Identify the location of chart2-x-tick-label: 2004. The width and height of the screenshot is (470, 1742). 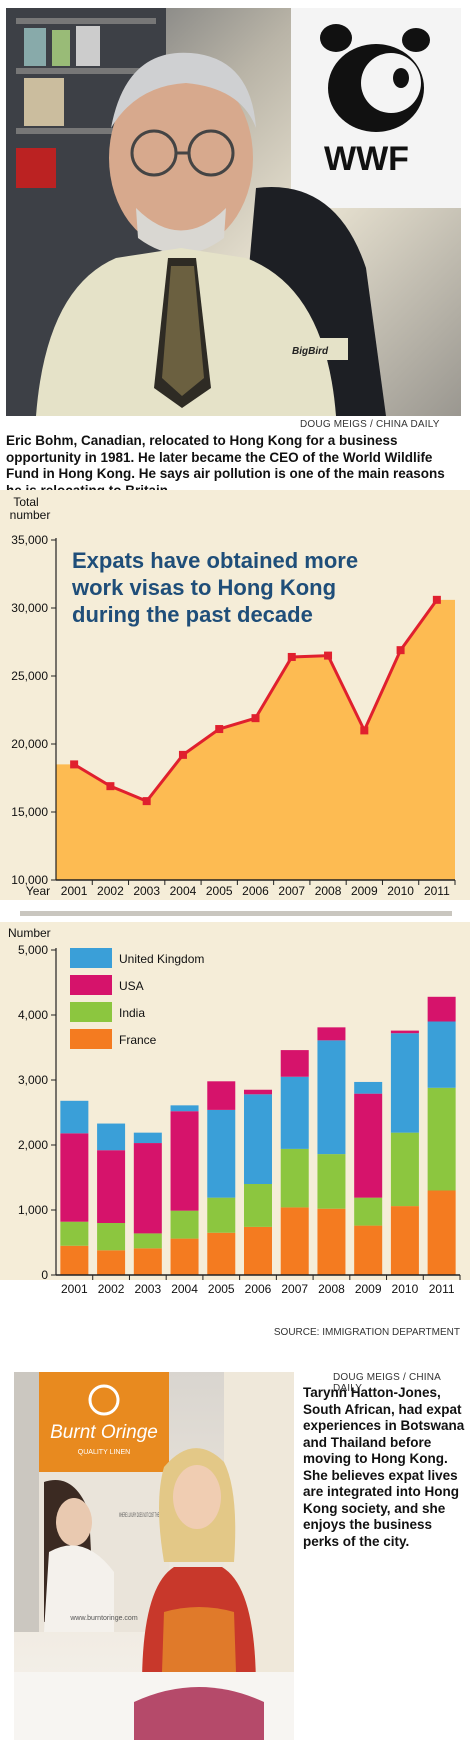
(184, 1289).